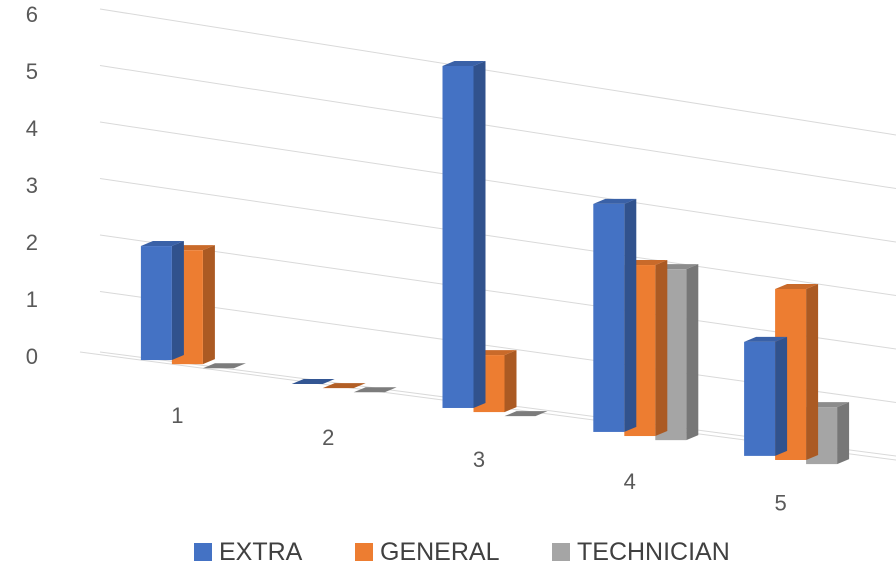  Describe the element at coordinates (177, 415) in the screenshot. I see `x-tick-label: 1` at that location.